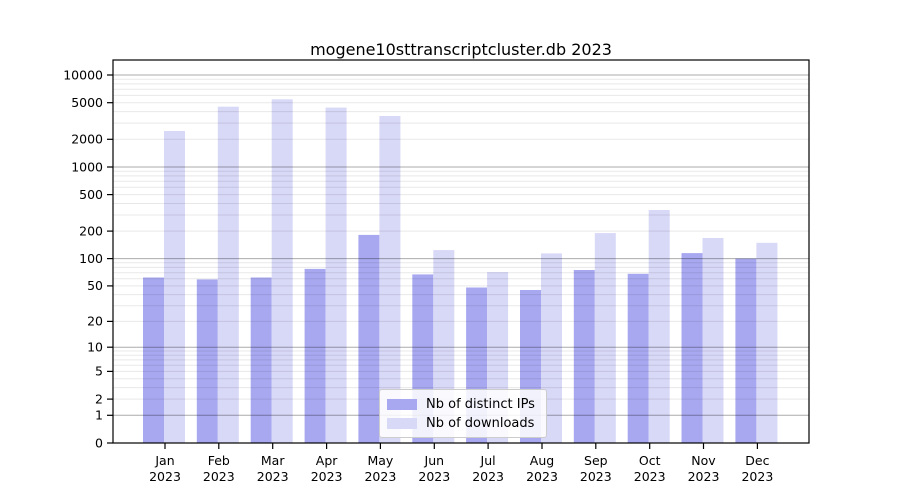 This screenshot has height=500, width=900. Describe the element at coordinates (703, 460) in the screenshot. I see `x-tick-label-month: Nov` at that location.